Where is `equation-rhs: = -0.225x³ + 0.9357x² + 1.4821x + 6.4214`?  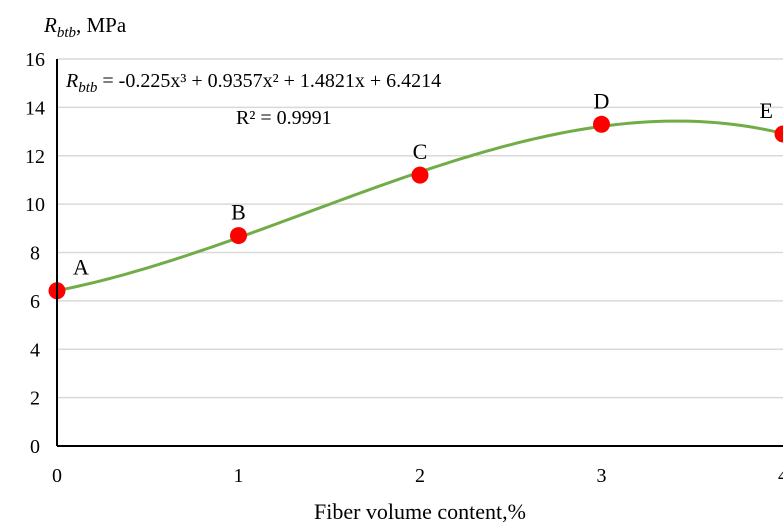 equation-rhs: = -0.225x³ + 0.9357x² + 1.4821x + 6.4214 is located at coordinates (269, 81).